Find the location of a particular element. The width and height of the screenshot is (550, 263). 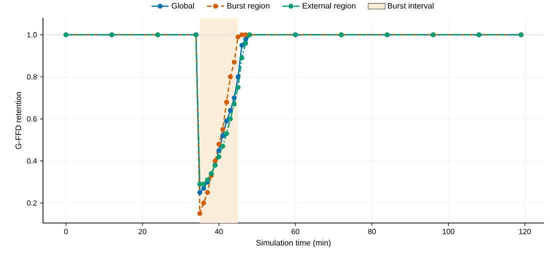

legend-label: Global is located at coordinates (183, 5).